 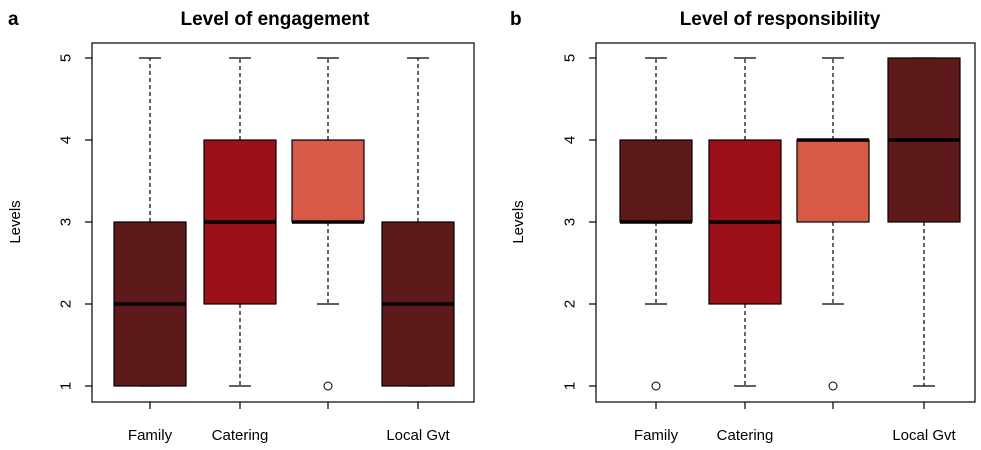 What do you see at coordinates (569, 304) in the screenshot?
I see `panel-b-y-tick-label: 2` at bounding box center [569, 304].